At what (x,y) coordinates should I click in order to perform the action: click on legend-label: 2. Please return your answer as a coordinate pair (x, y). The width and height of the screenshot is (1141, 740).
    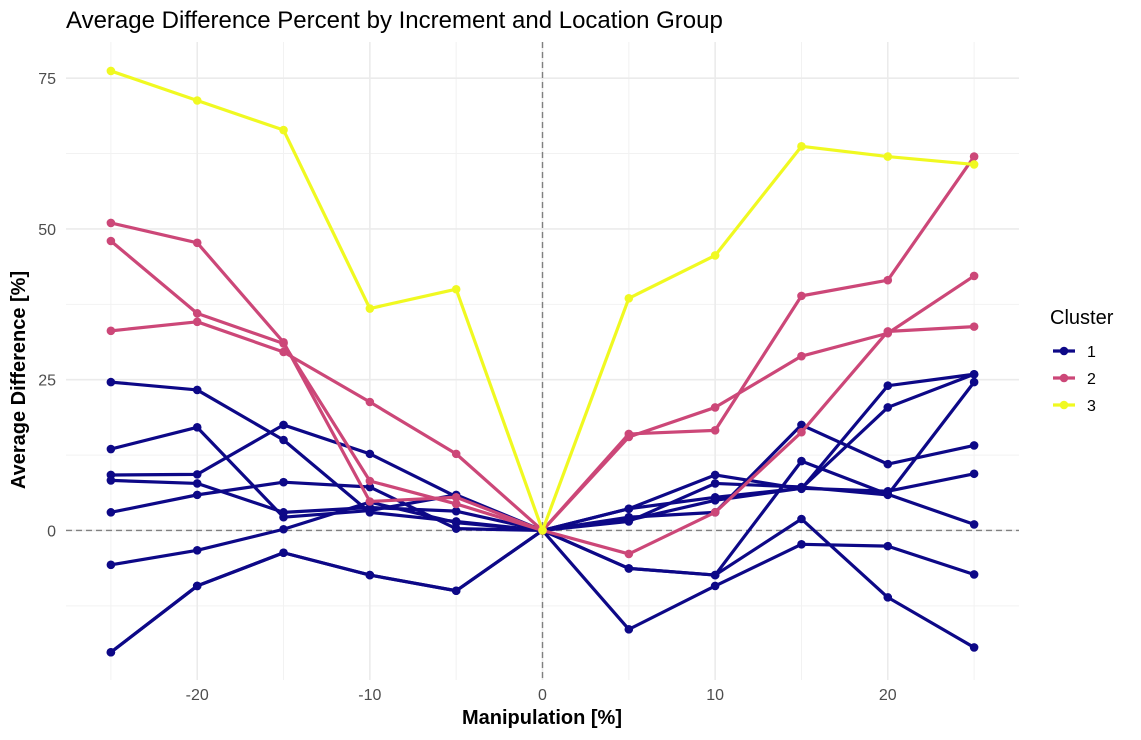
    Looking at the image, I should click on (1091, 379).